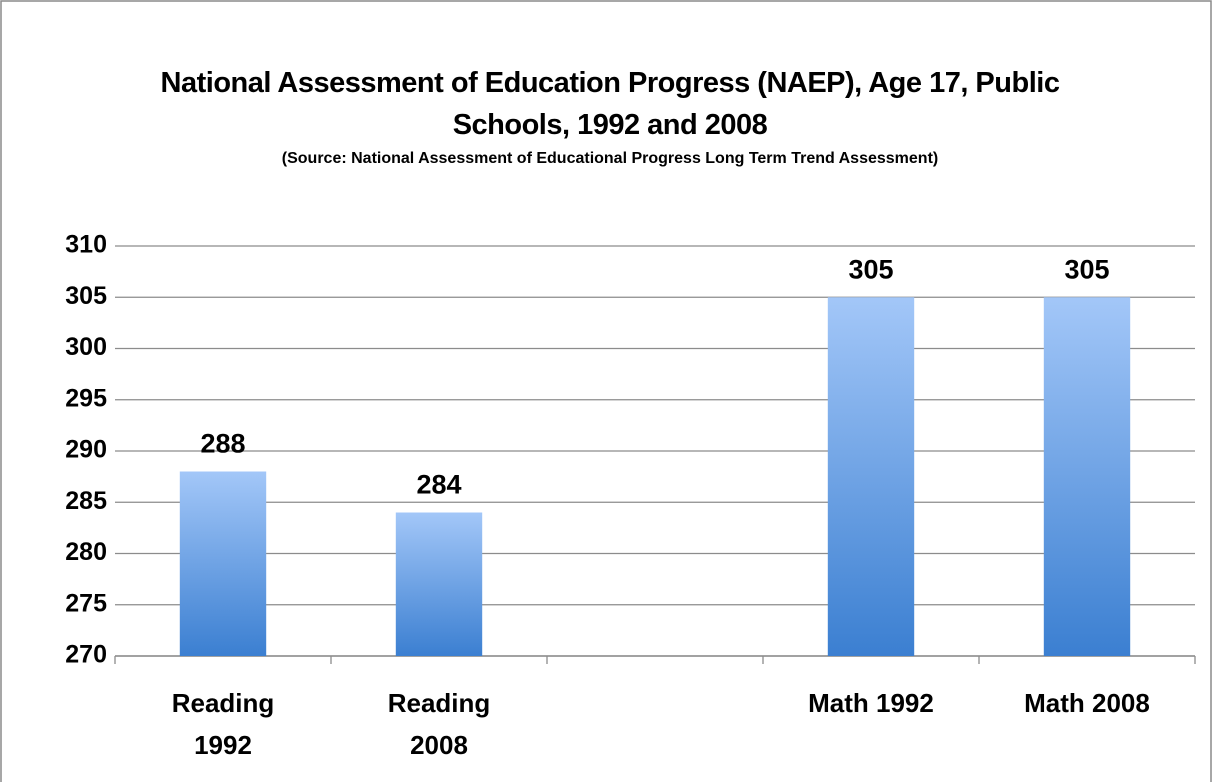  I want to click on value-label: 284, so click(438, 485).